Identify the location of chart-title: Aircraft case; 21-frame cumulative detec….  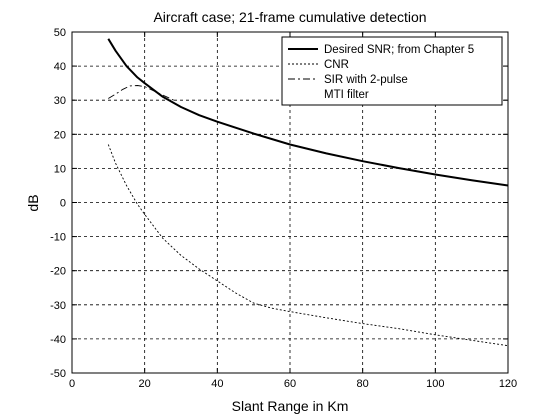
(289, 17).